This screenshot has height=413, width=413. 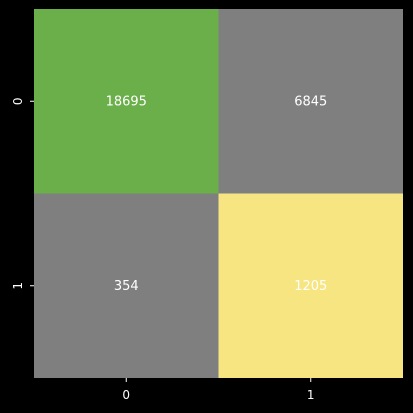 I want to click on y-tick-label-0: 0, so click(x=18, y=101).